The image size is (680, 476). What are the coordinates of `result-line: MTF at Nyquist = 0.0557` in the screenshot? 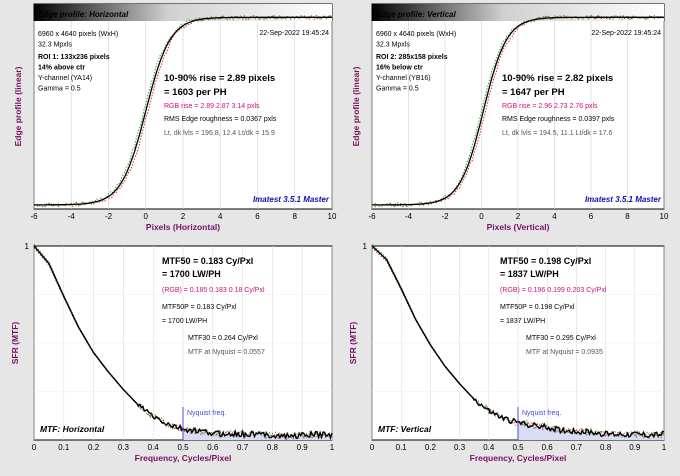 It's located at (226, 352).